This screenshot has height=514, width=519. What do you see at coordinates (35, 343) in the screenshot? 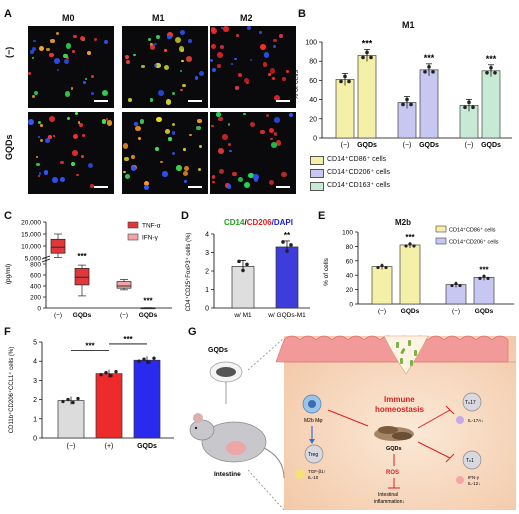
I see `y-tick-label: 5` at bounding box center [35, 343].